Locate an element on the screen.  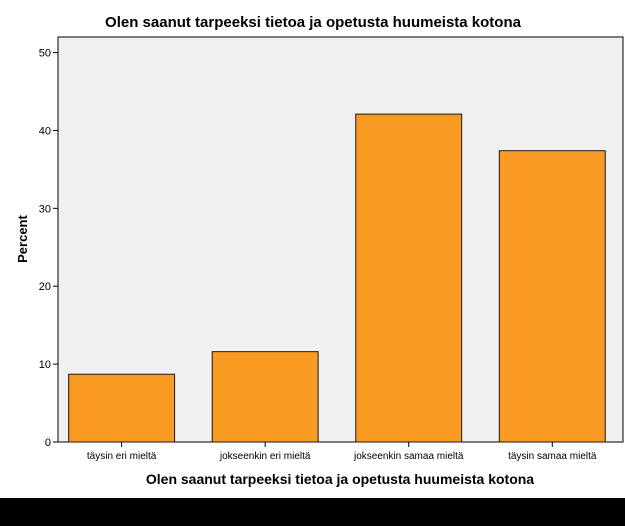
y-axis: 0 10 20 30 40 50 is located at coordinates (48, 248).